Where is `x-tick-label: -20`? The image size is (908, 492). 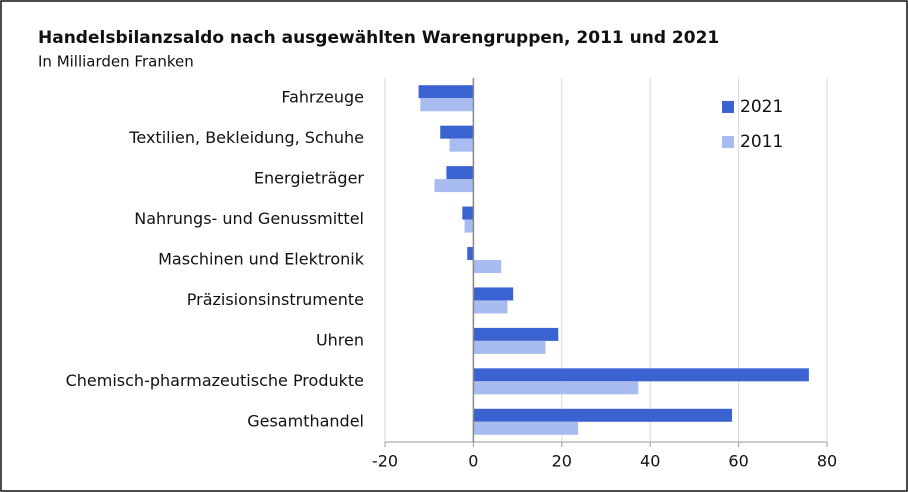
x-tick-label: -20 is located at coordinates (385, 461).